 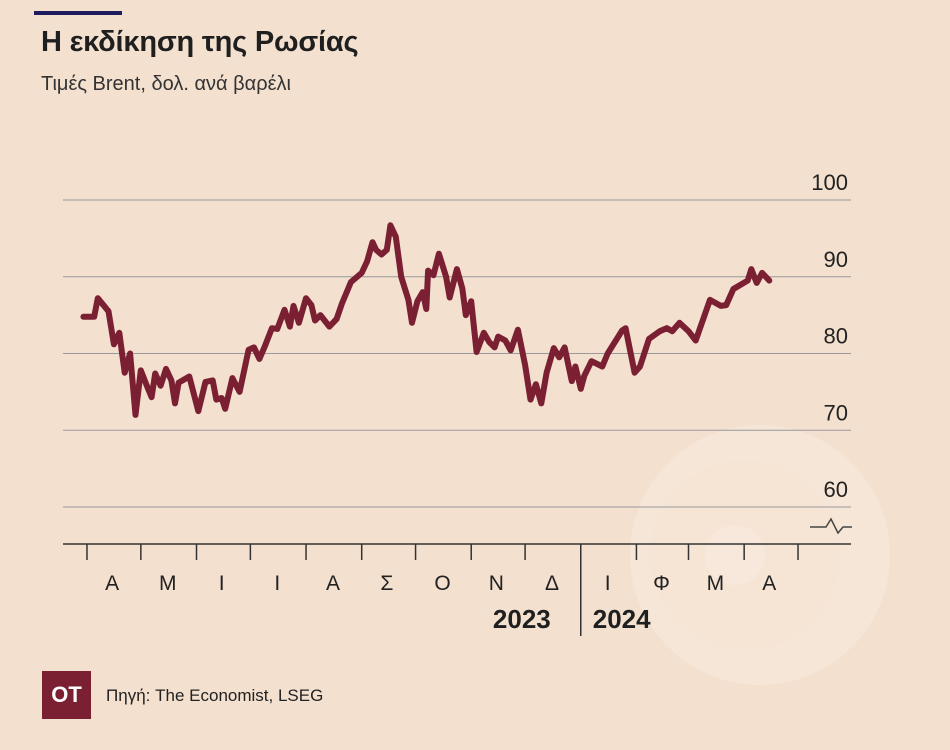 What do you see at coordinates (760, 555) in the screenshot?
I see `background-circles-decoration` at bounding box center [760, 555].